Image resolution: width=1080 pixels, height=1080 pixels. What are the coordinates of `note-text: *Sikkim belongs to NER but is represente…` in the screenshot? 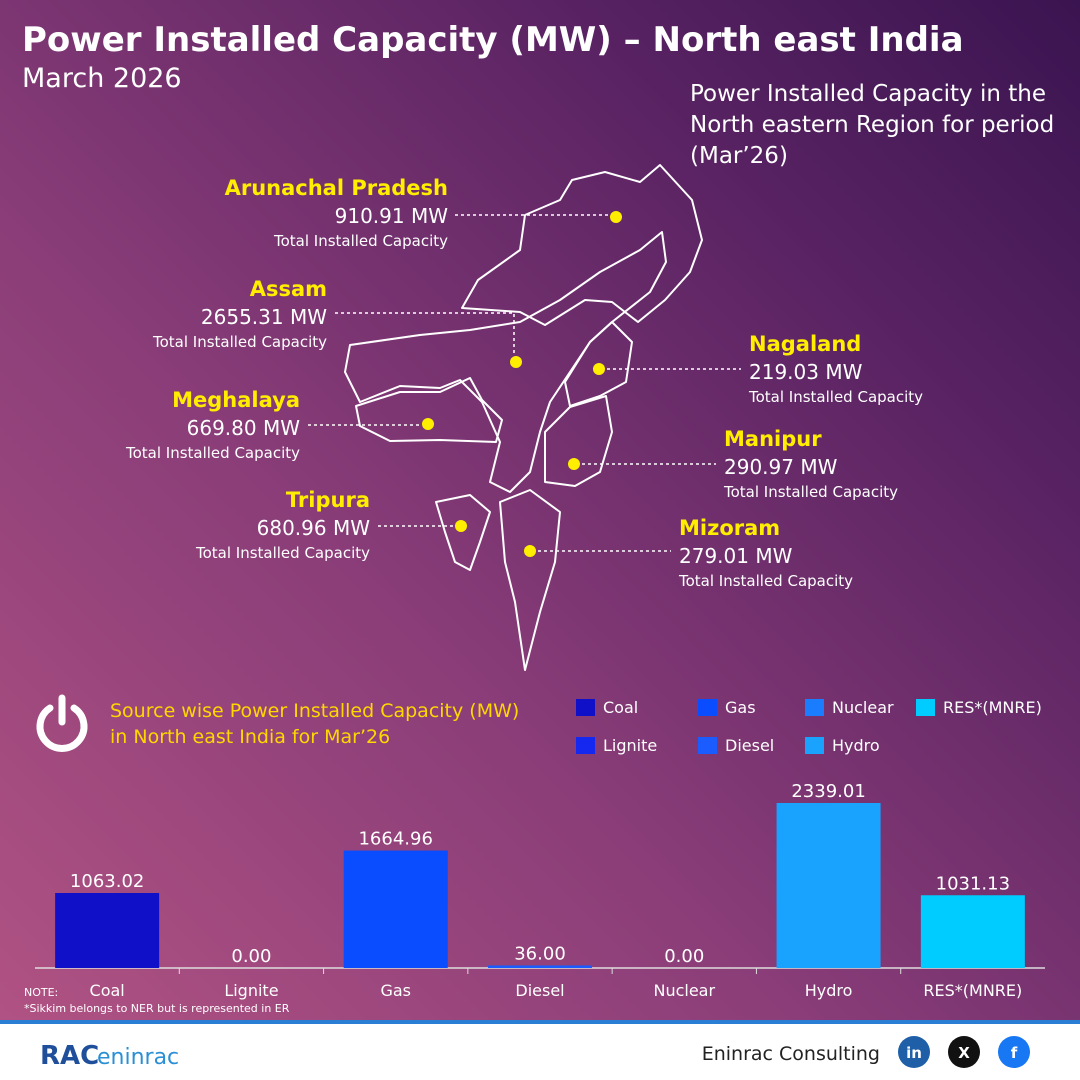 It's located at (157, 1008).